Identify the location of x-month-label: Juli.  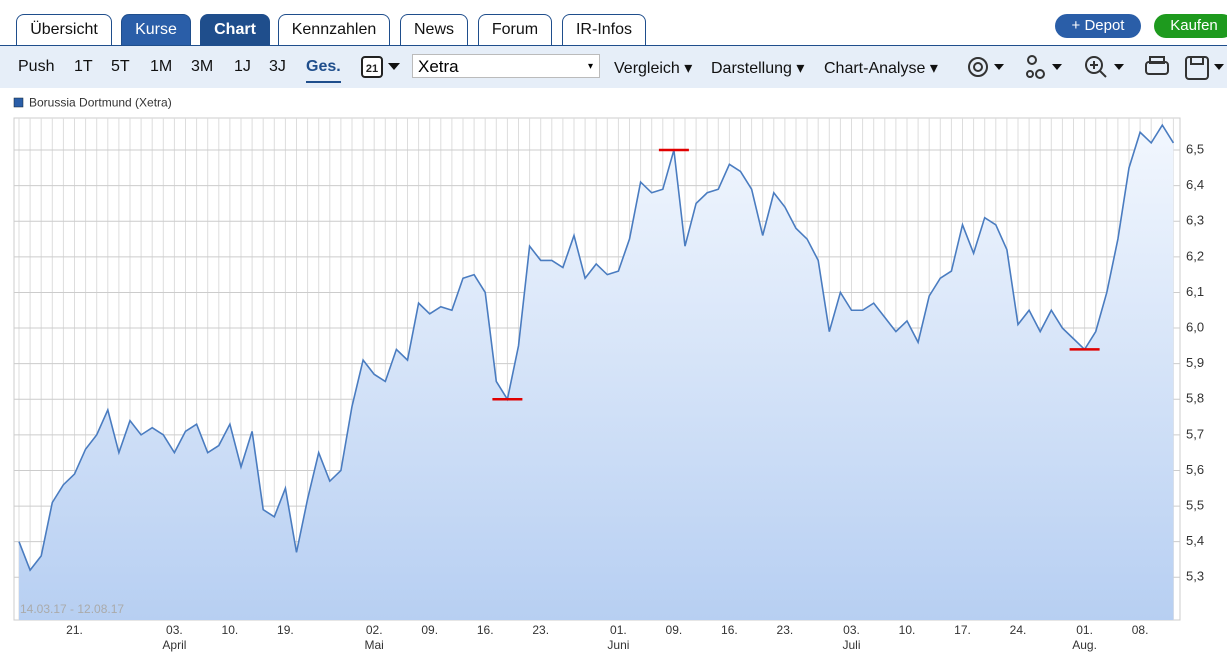
(851, 645).